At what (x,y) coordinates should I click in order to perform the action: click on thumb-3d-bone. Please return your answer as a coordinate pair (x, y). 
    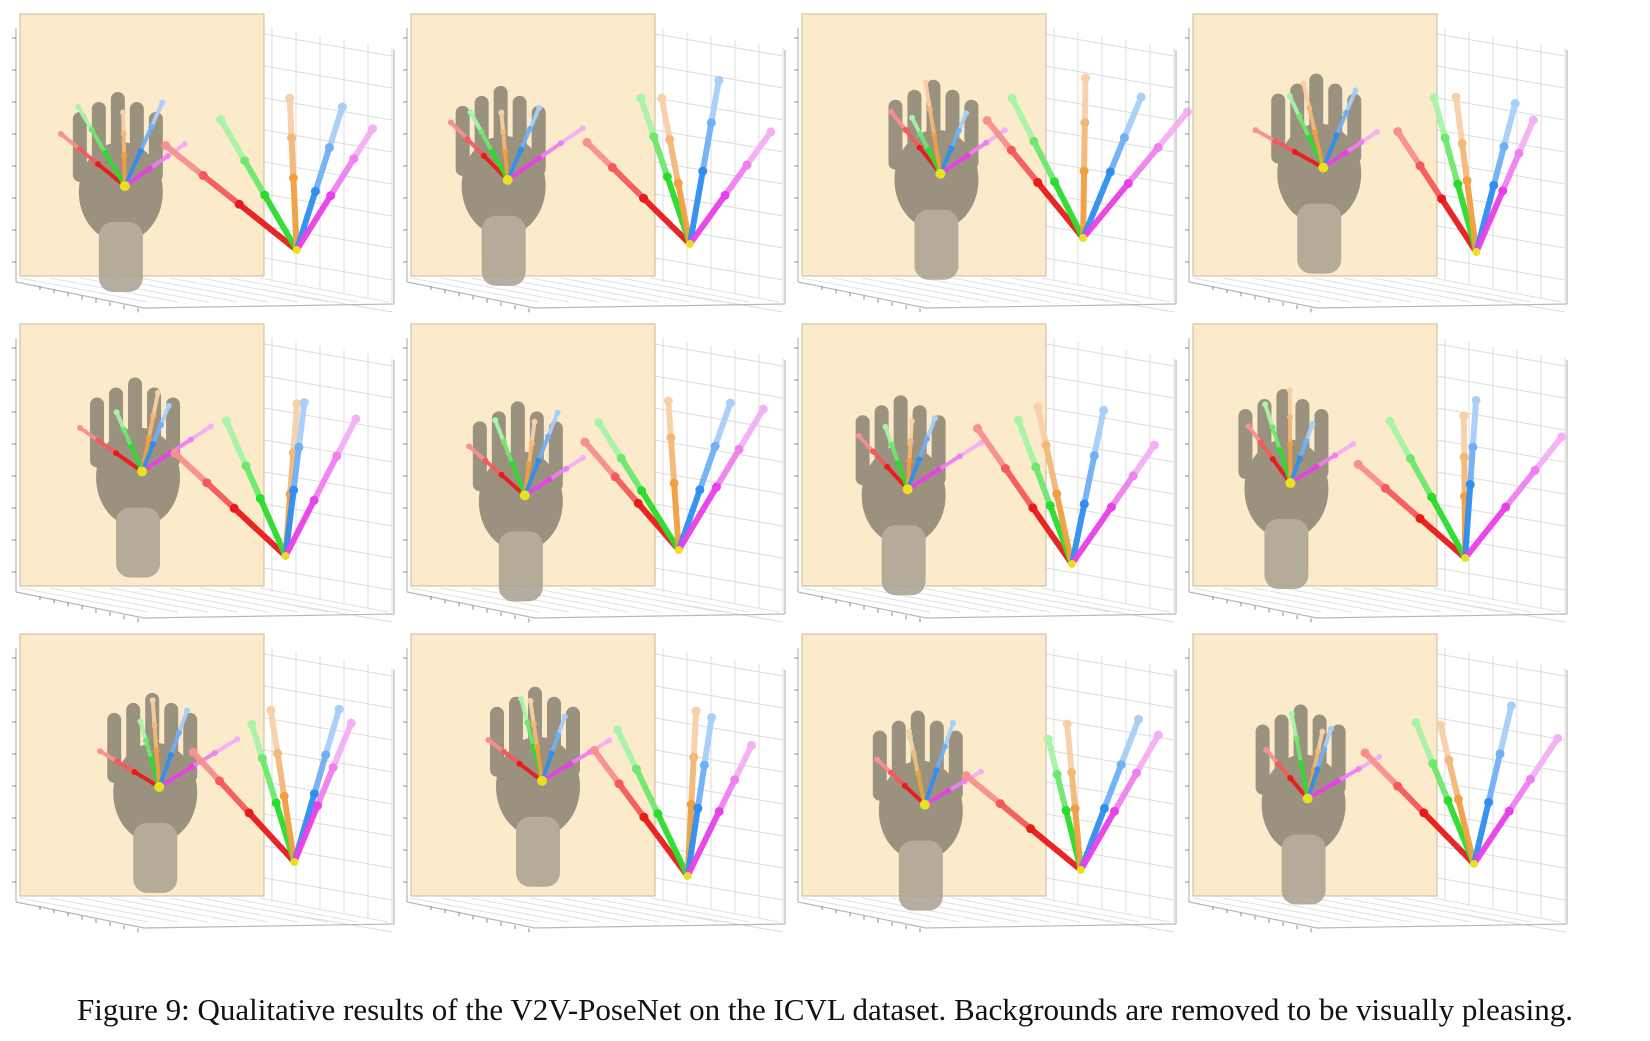
    Looking at the image, I should click on (1024, 166).